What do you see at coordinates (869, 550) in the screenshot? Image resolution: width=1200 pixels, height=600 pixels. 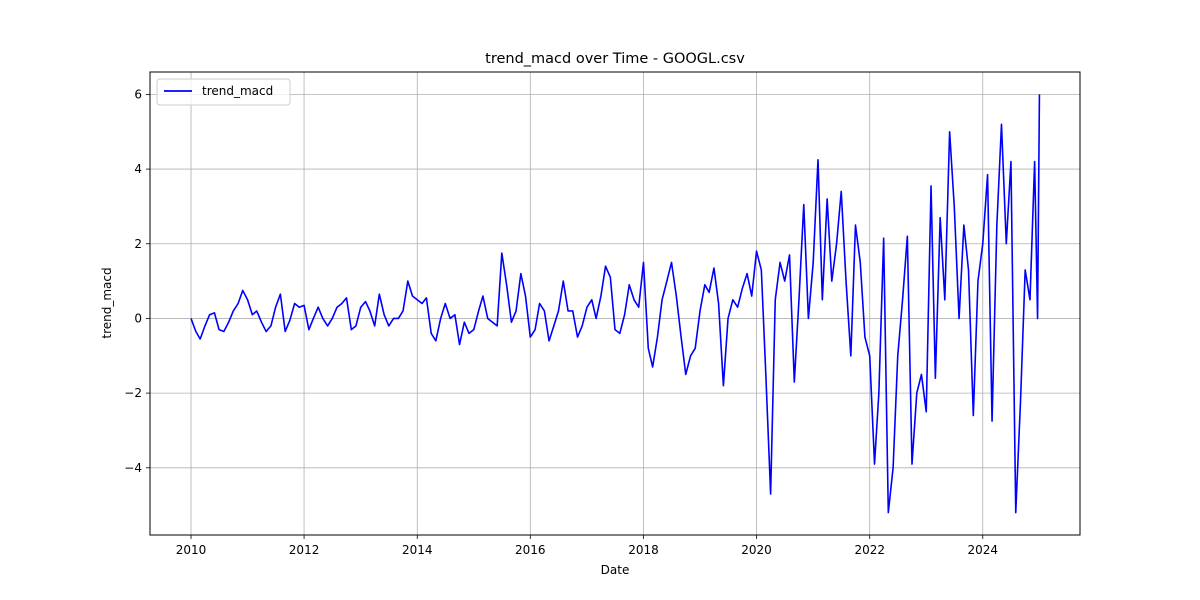 I see `x-tick-label: 2022` at bounding box center [869, 550].